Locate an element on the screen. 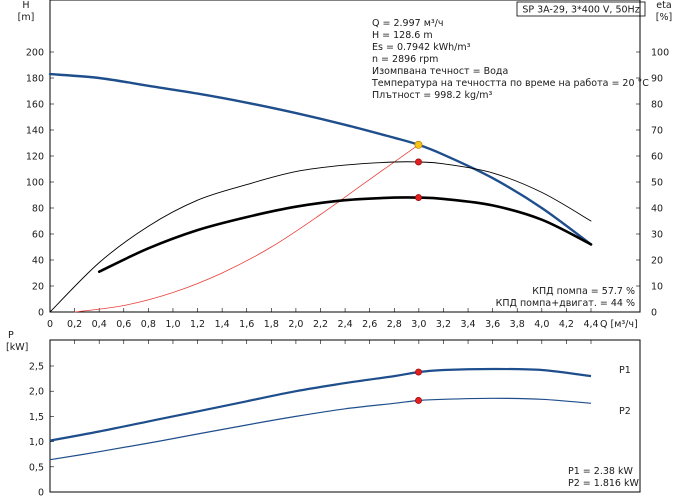 The image size is (691, 500). title-box: SP 3A-29, 3*400 V, 50Hz is located at coordinates (581, 9).